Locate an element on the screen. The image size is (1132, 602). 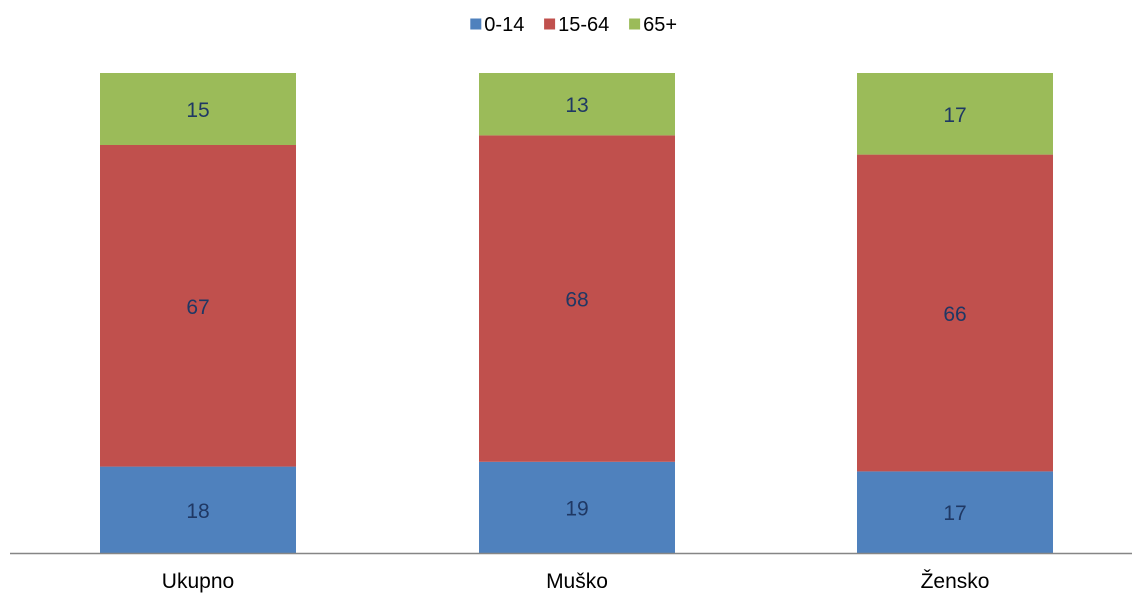
data-label: 18 is located at coordinates (197, 511).